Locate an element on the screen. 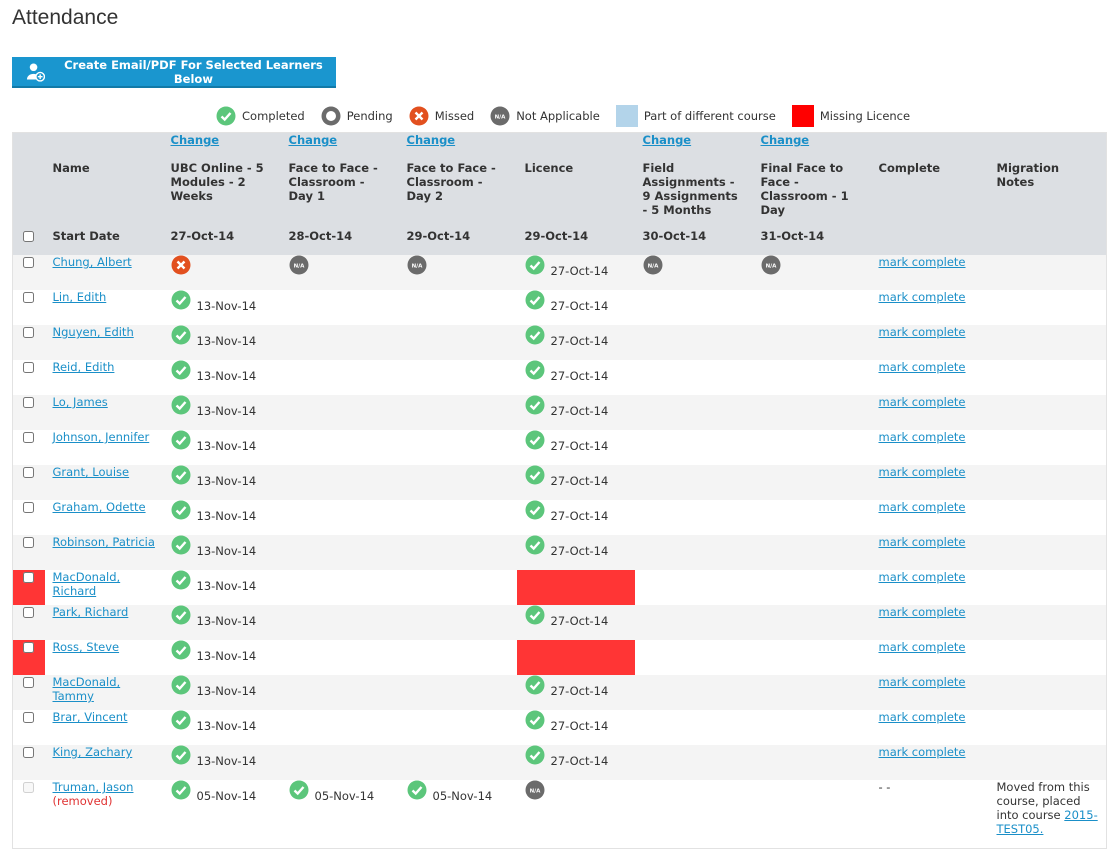 Image resolution: width=1115 pixels, height=860 pixels. learner-name-link: Lin, Edith is located at coordinates (79, 297).